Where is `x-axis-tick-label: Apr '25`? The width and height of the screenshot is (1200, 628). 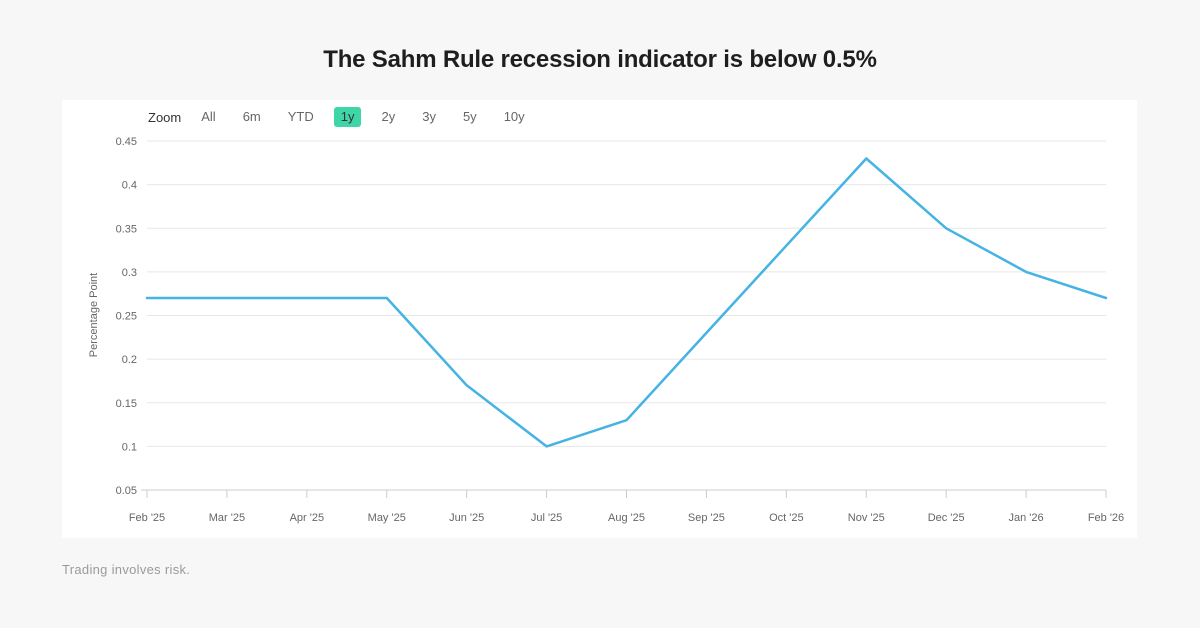
x-axis-tick-label: Apr '25 is located at coordinates (307, 518).